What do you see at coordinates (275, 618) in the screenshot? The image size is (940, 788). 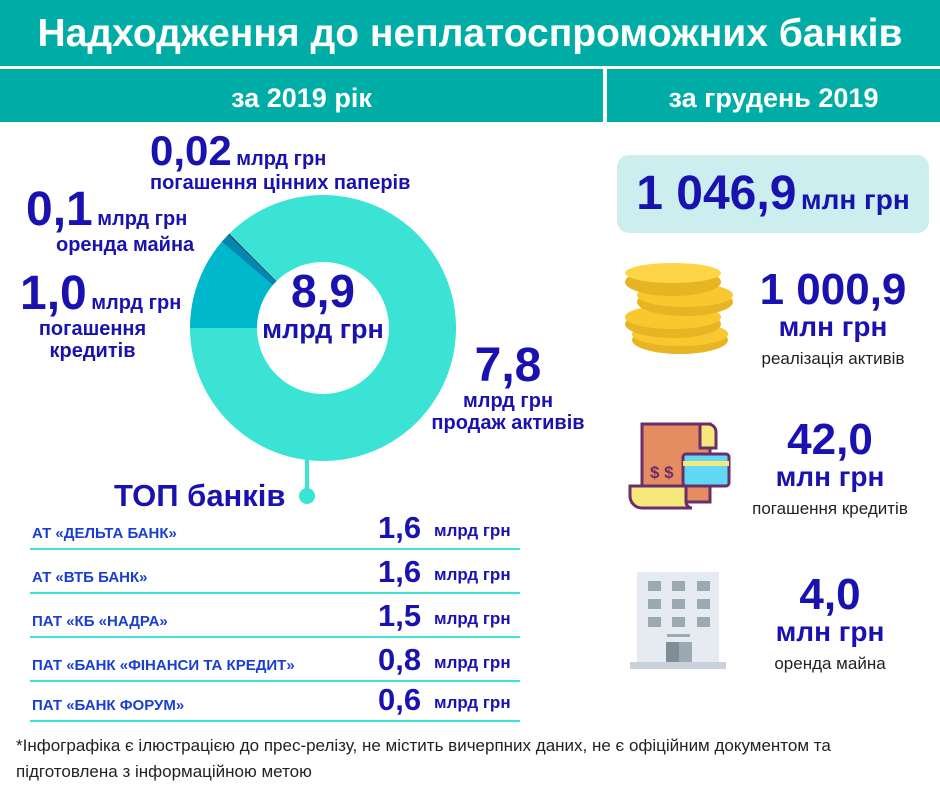 I see `bank-row: ПАТ «КБ «НАДРА» 1,5 млрд грн` at bounding box center [275, 618].